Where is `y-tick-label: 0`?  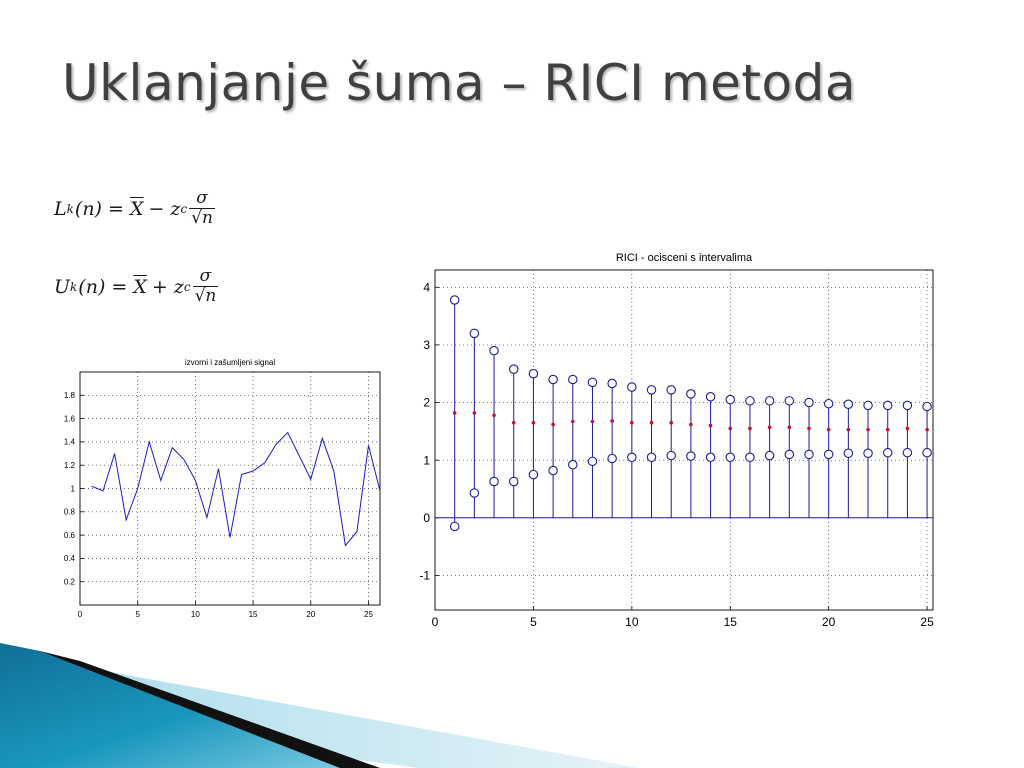 y-tick-label: 0 is located at coordinates (426, 518).